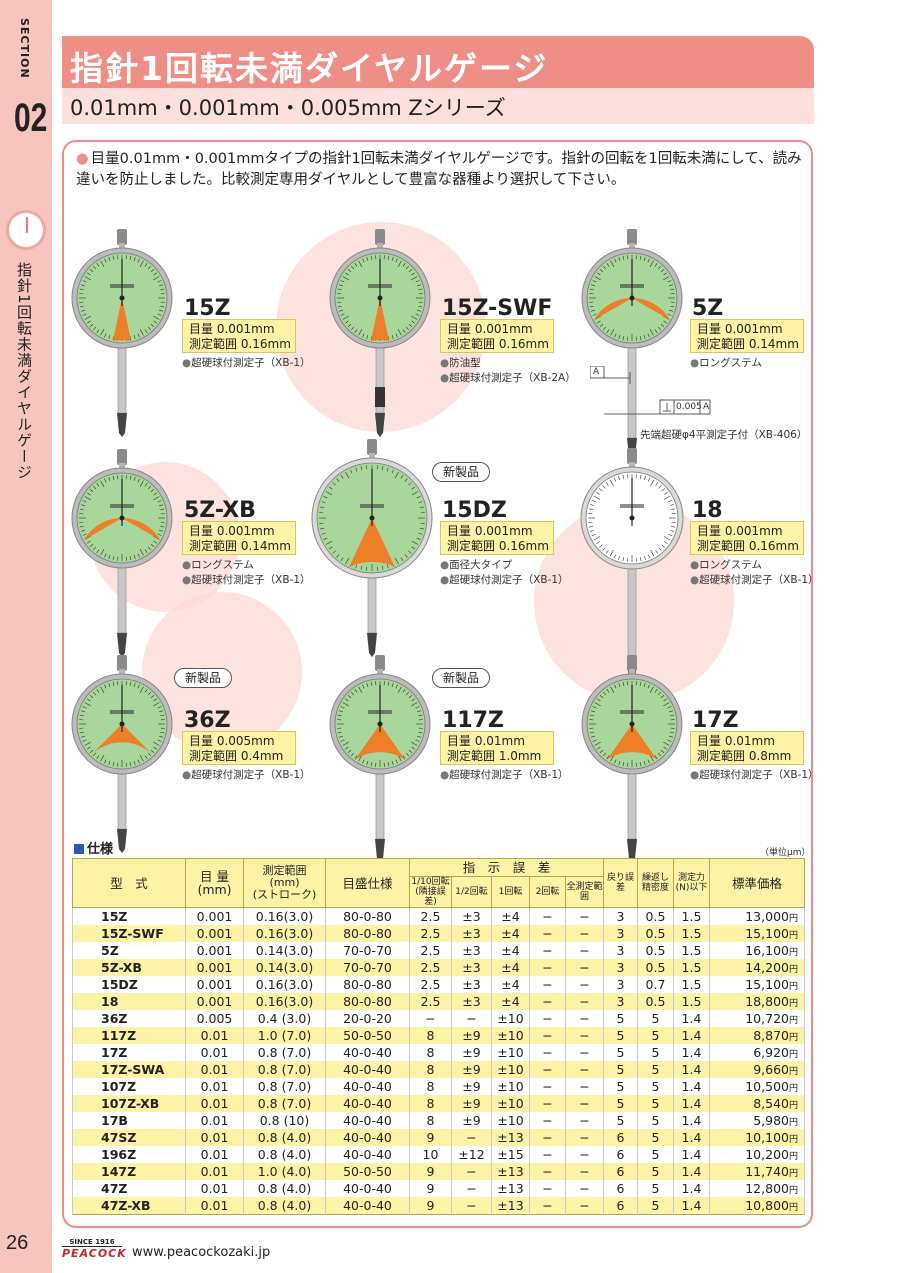 This screenshot has width=900, height=1273. Describe the element at coordinates (767, 950) in the screenshot. I see `price-value: 16,100` at that location.